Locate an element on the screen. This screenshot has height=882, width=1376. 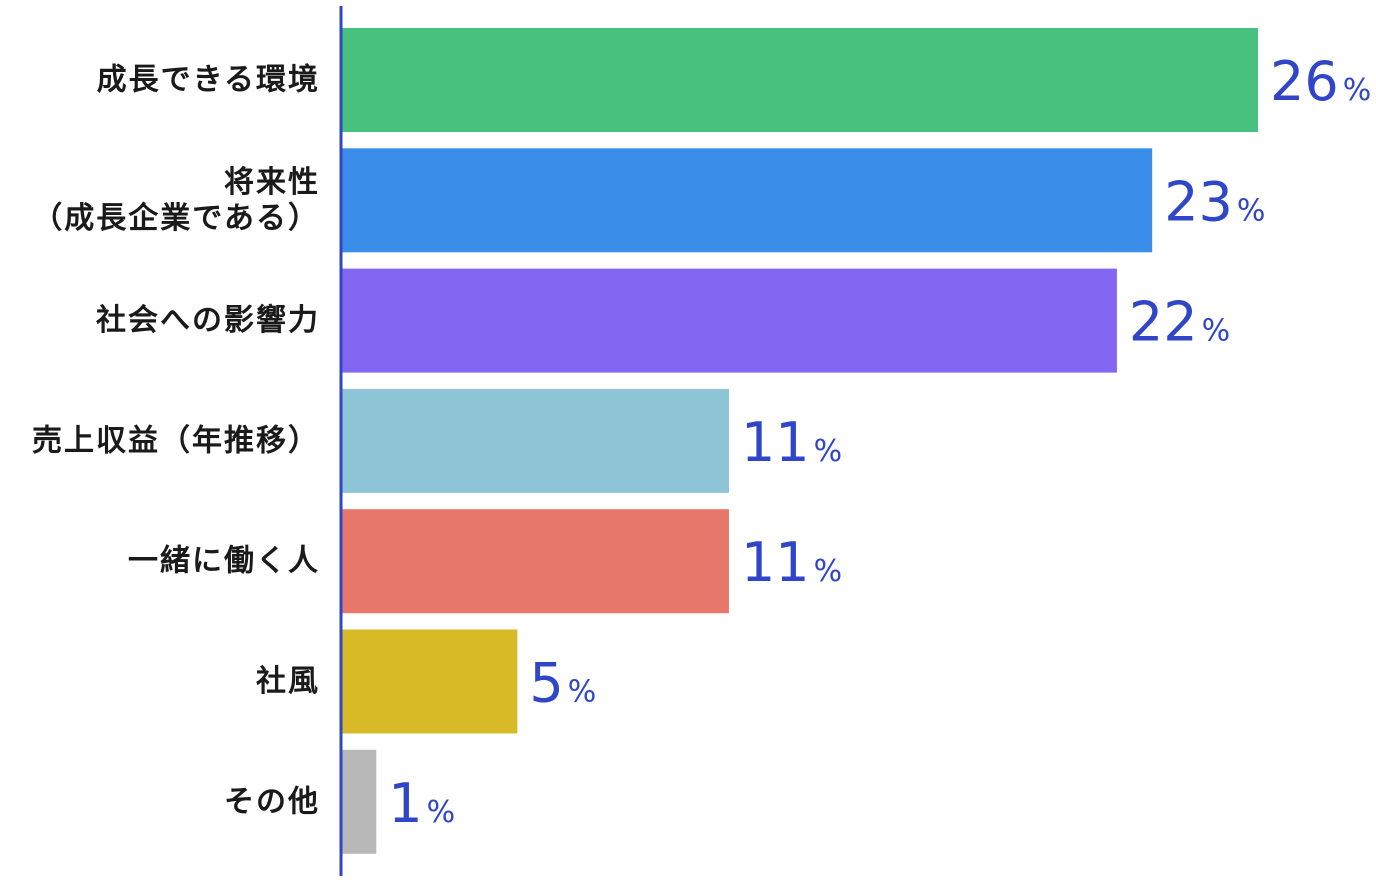
value-label-2: 23% is located at coordinates (1214, 201).